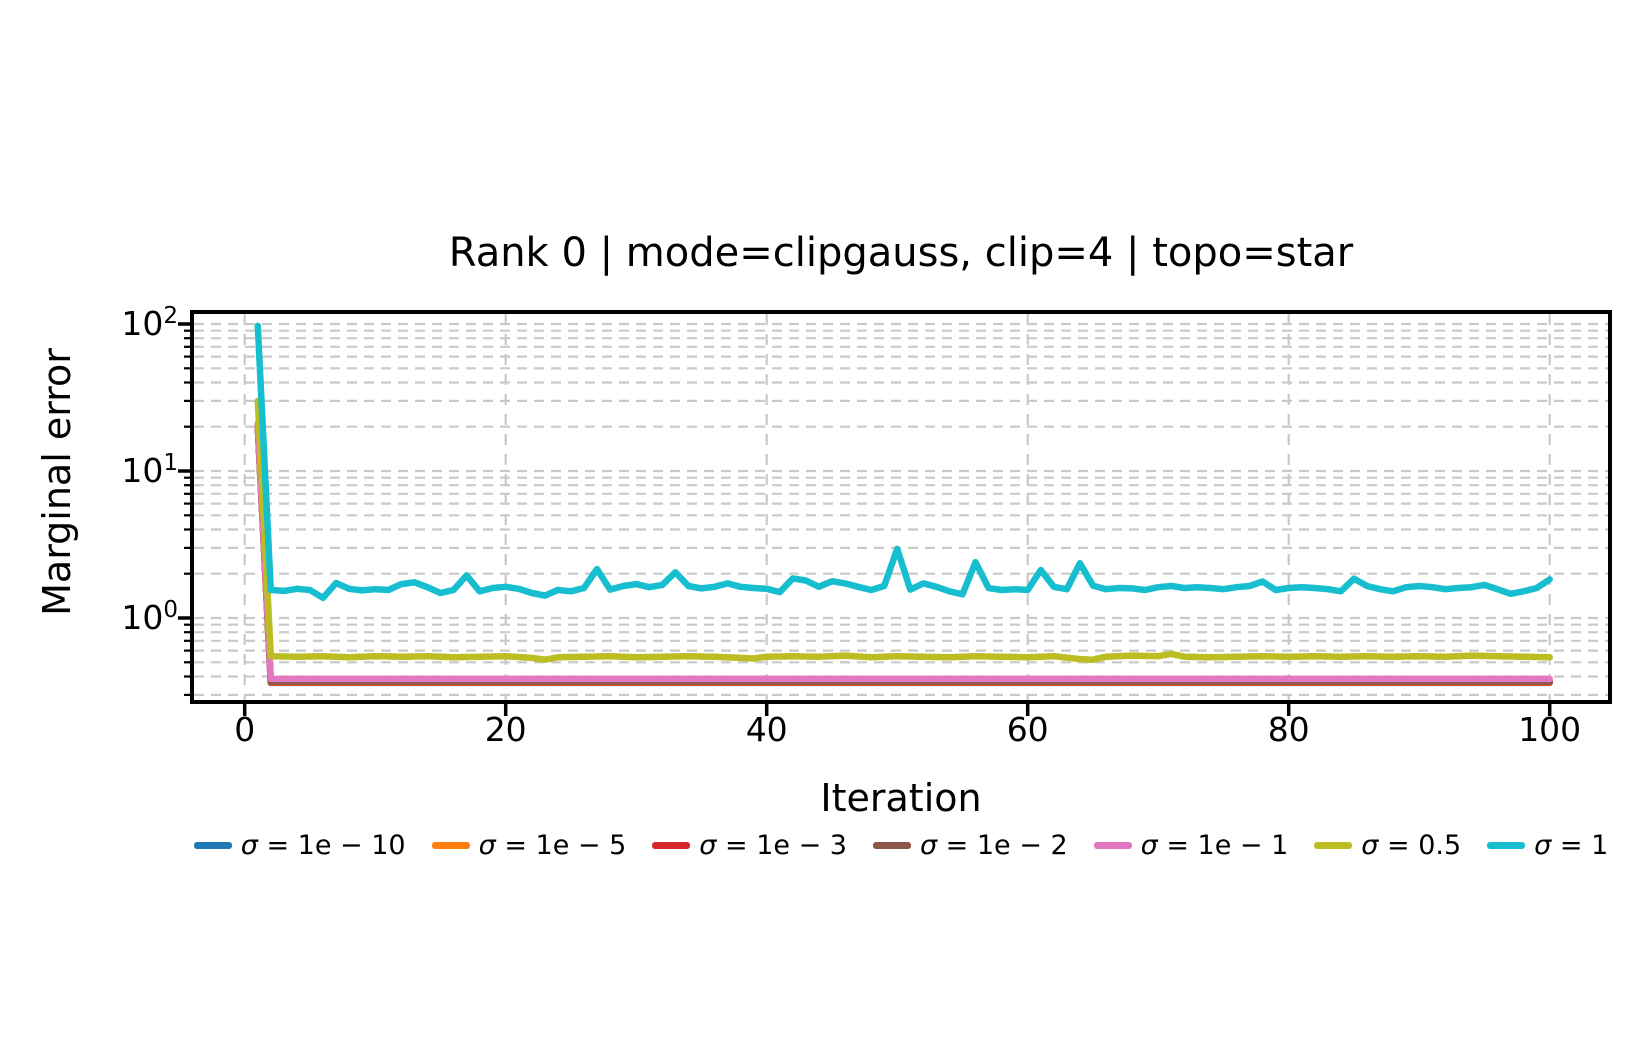 This screenshot has height=1050, width=1650. Describe the element at coordinates (149, 323) in the screenshot. I see `y-tick-label: 10²` at that location.